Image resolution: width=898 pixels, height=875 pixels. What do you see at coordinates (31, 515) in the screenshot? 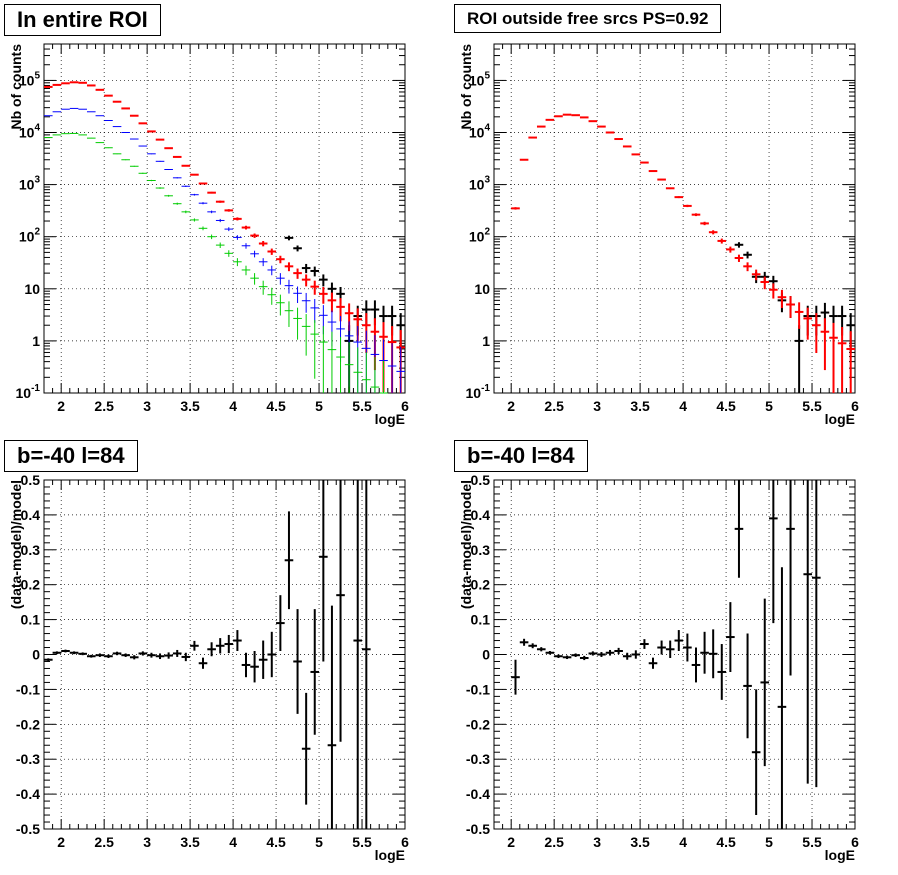
I see `y-tick-label: 0.4` at bounding box center [31, 515].